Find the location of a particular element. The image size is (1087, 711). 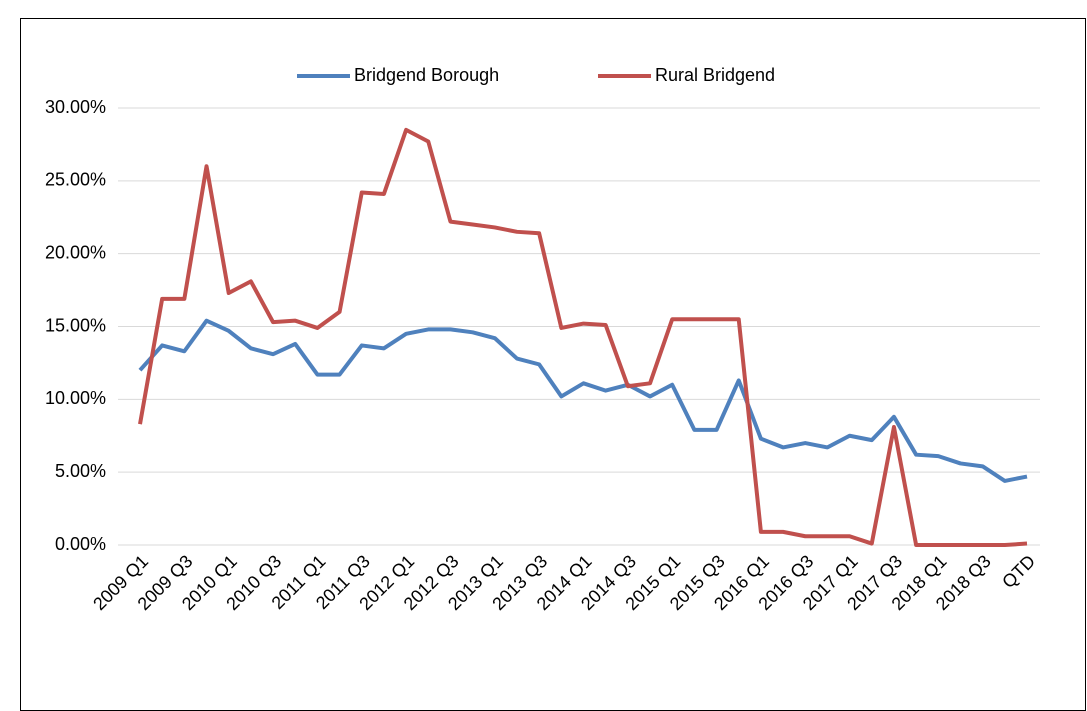

legend-label: Rural Bridgend is located at coordinates (715, 75).